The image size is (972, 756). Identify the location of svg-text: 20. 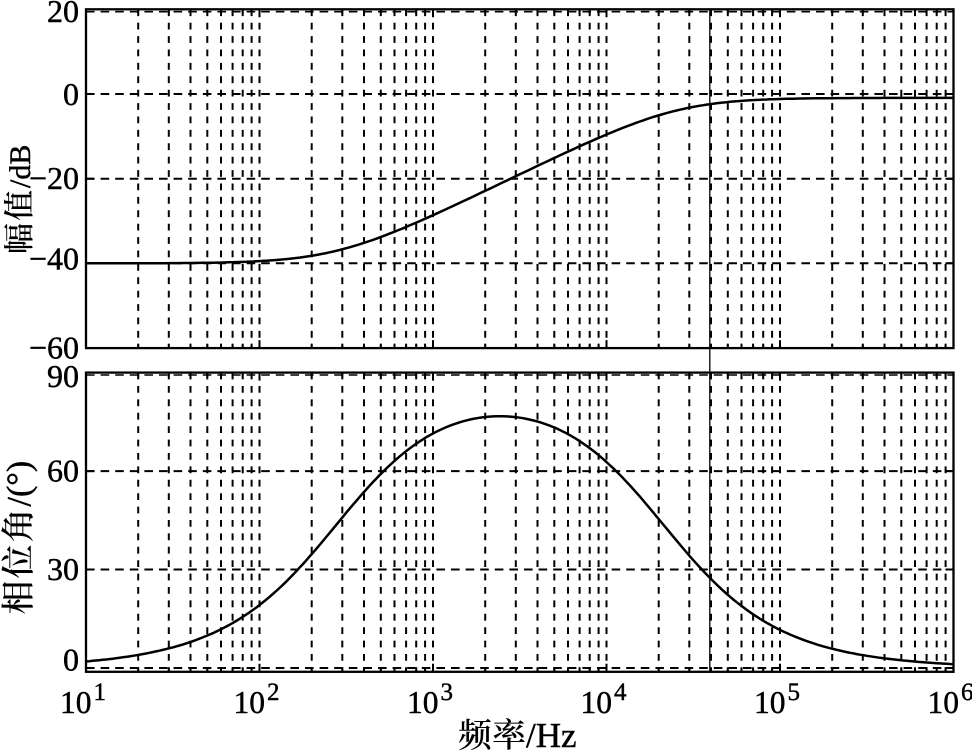
(63, 14).